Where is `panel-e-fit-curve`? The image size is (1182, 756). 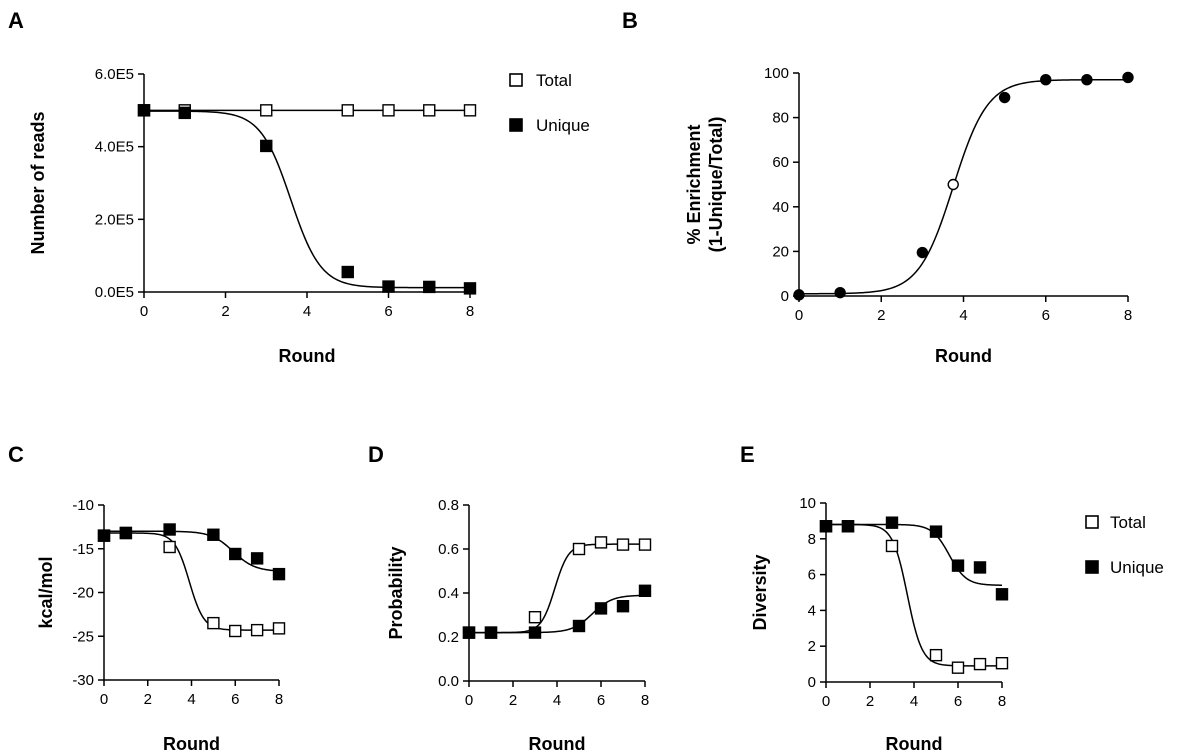 panel-e-fit-curve is located at coordinates (914, 595).